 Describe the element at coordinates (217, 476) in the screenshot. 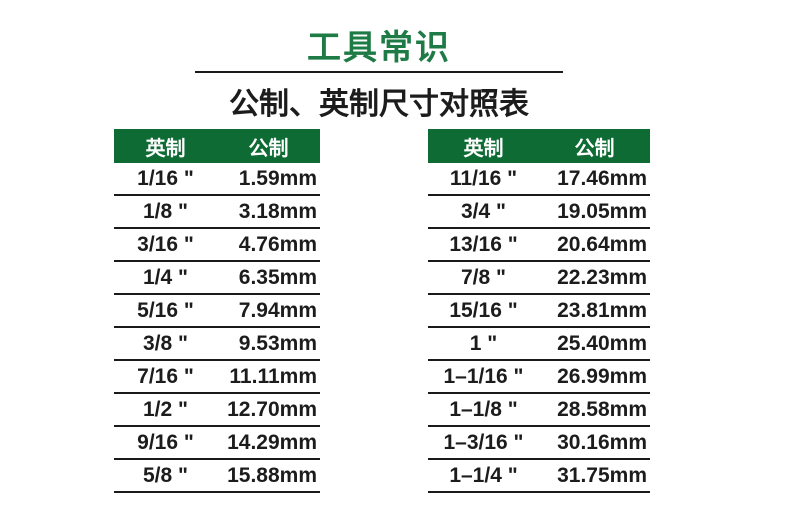

I see `table-row: 5/8 " 15.88mm` at that location.